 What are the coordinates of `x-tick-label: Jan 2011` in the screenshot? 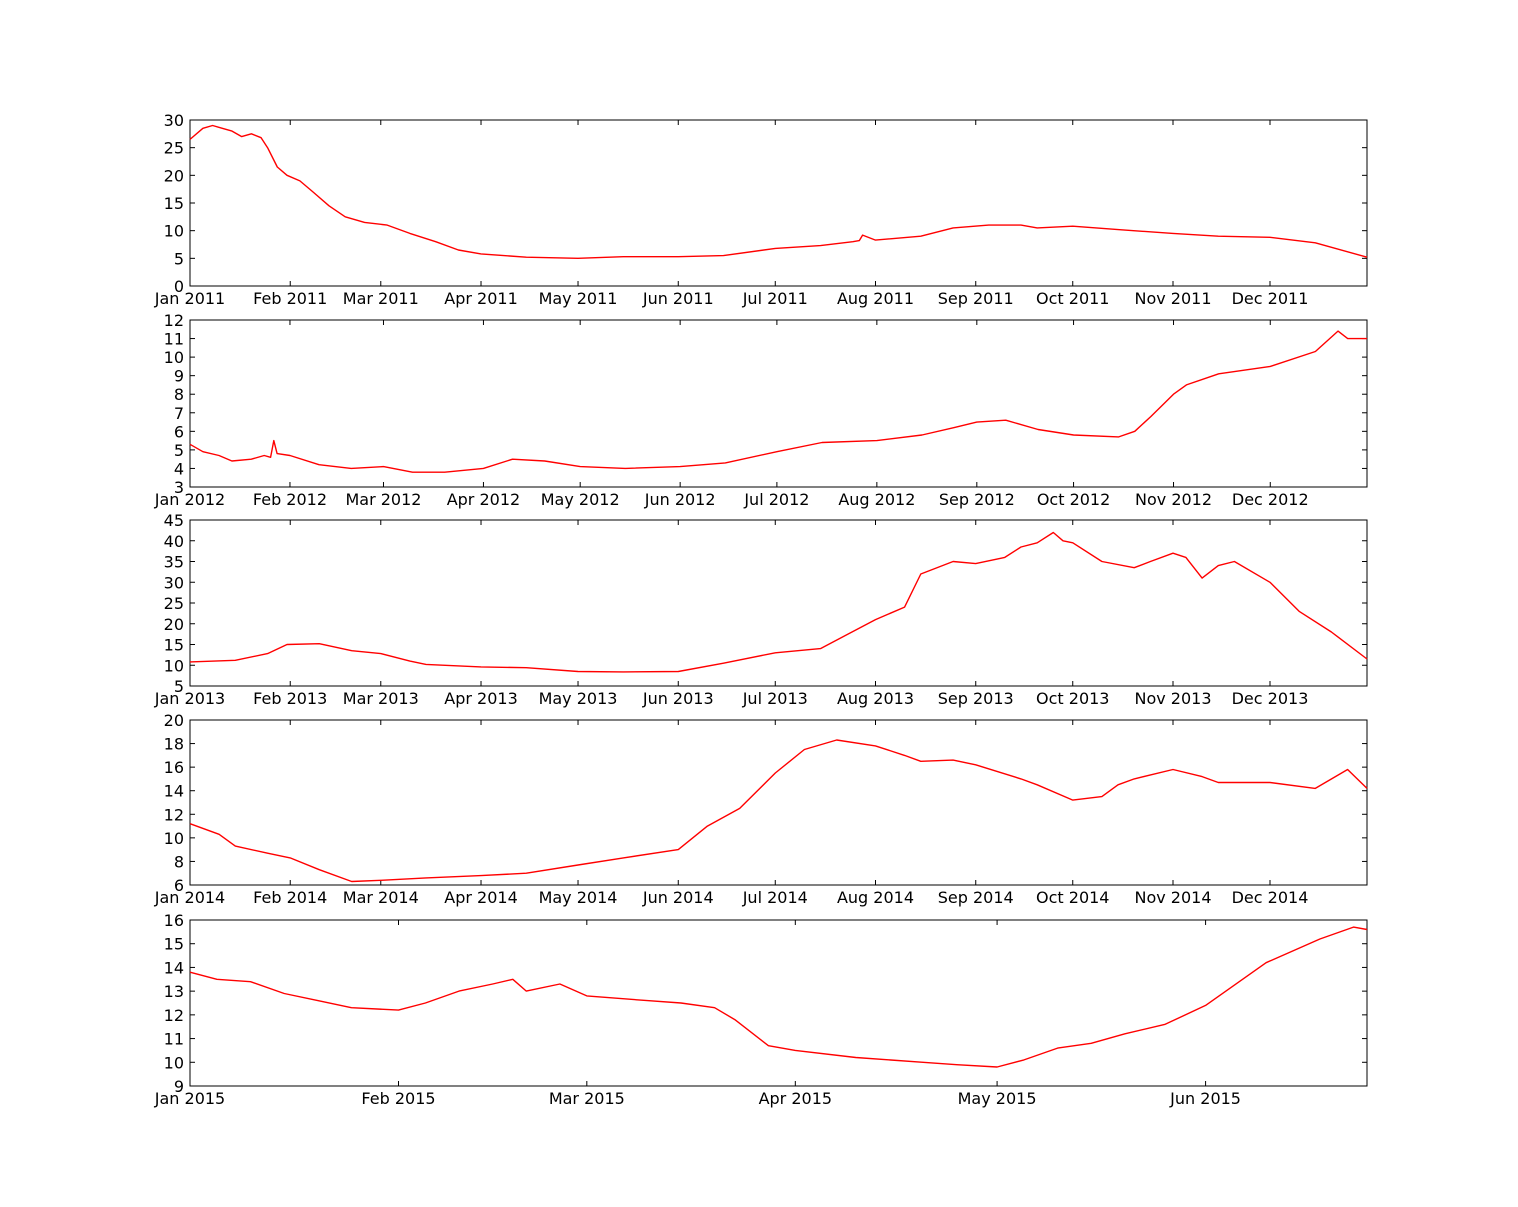 It's located at (189, 298).